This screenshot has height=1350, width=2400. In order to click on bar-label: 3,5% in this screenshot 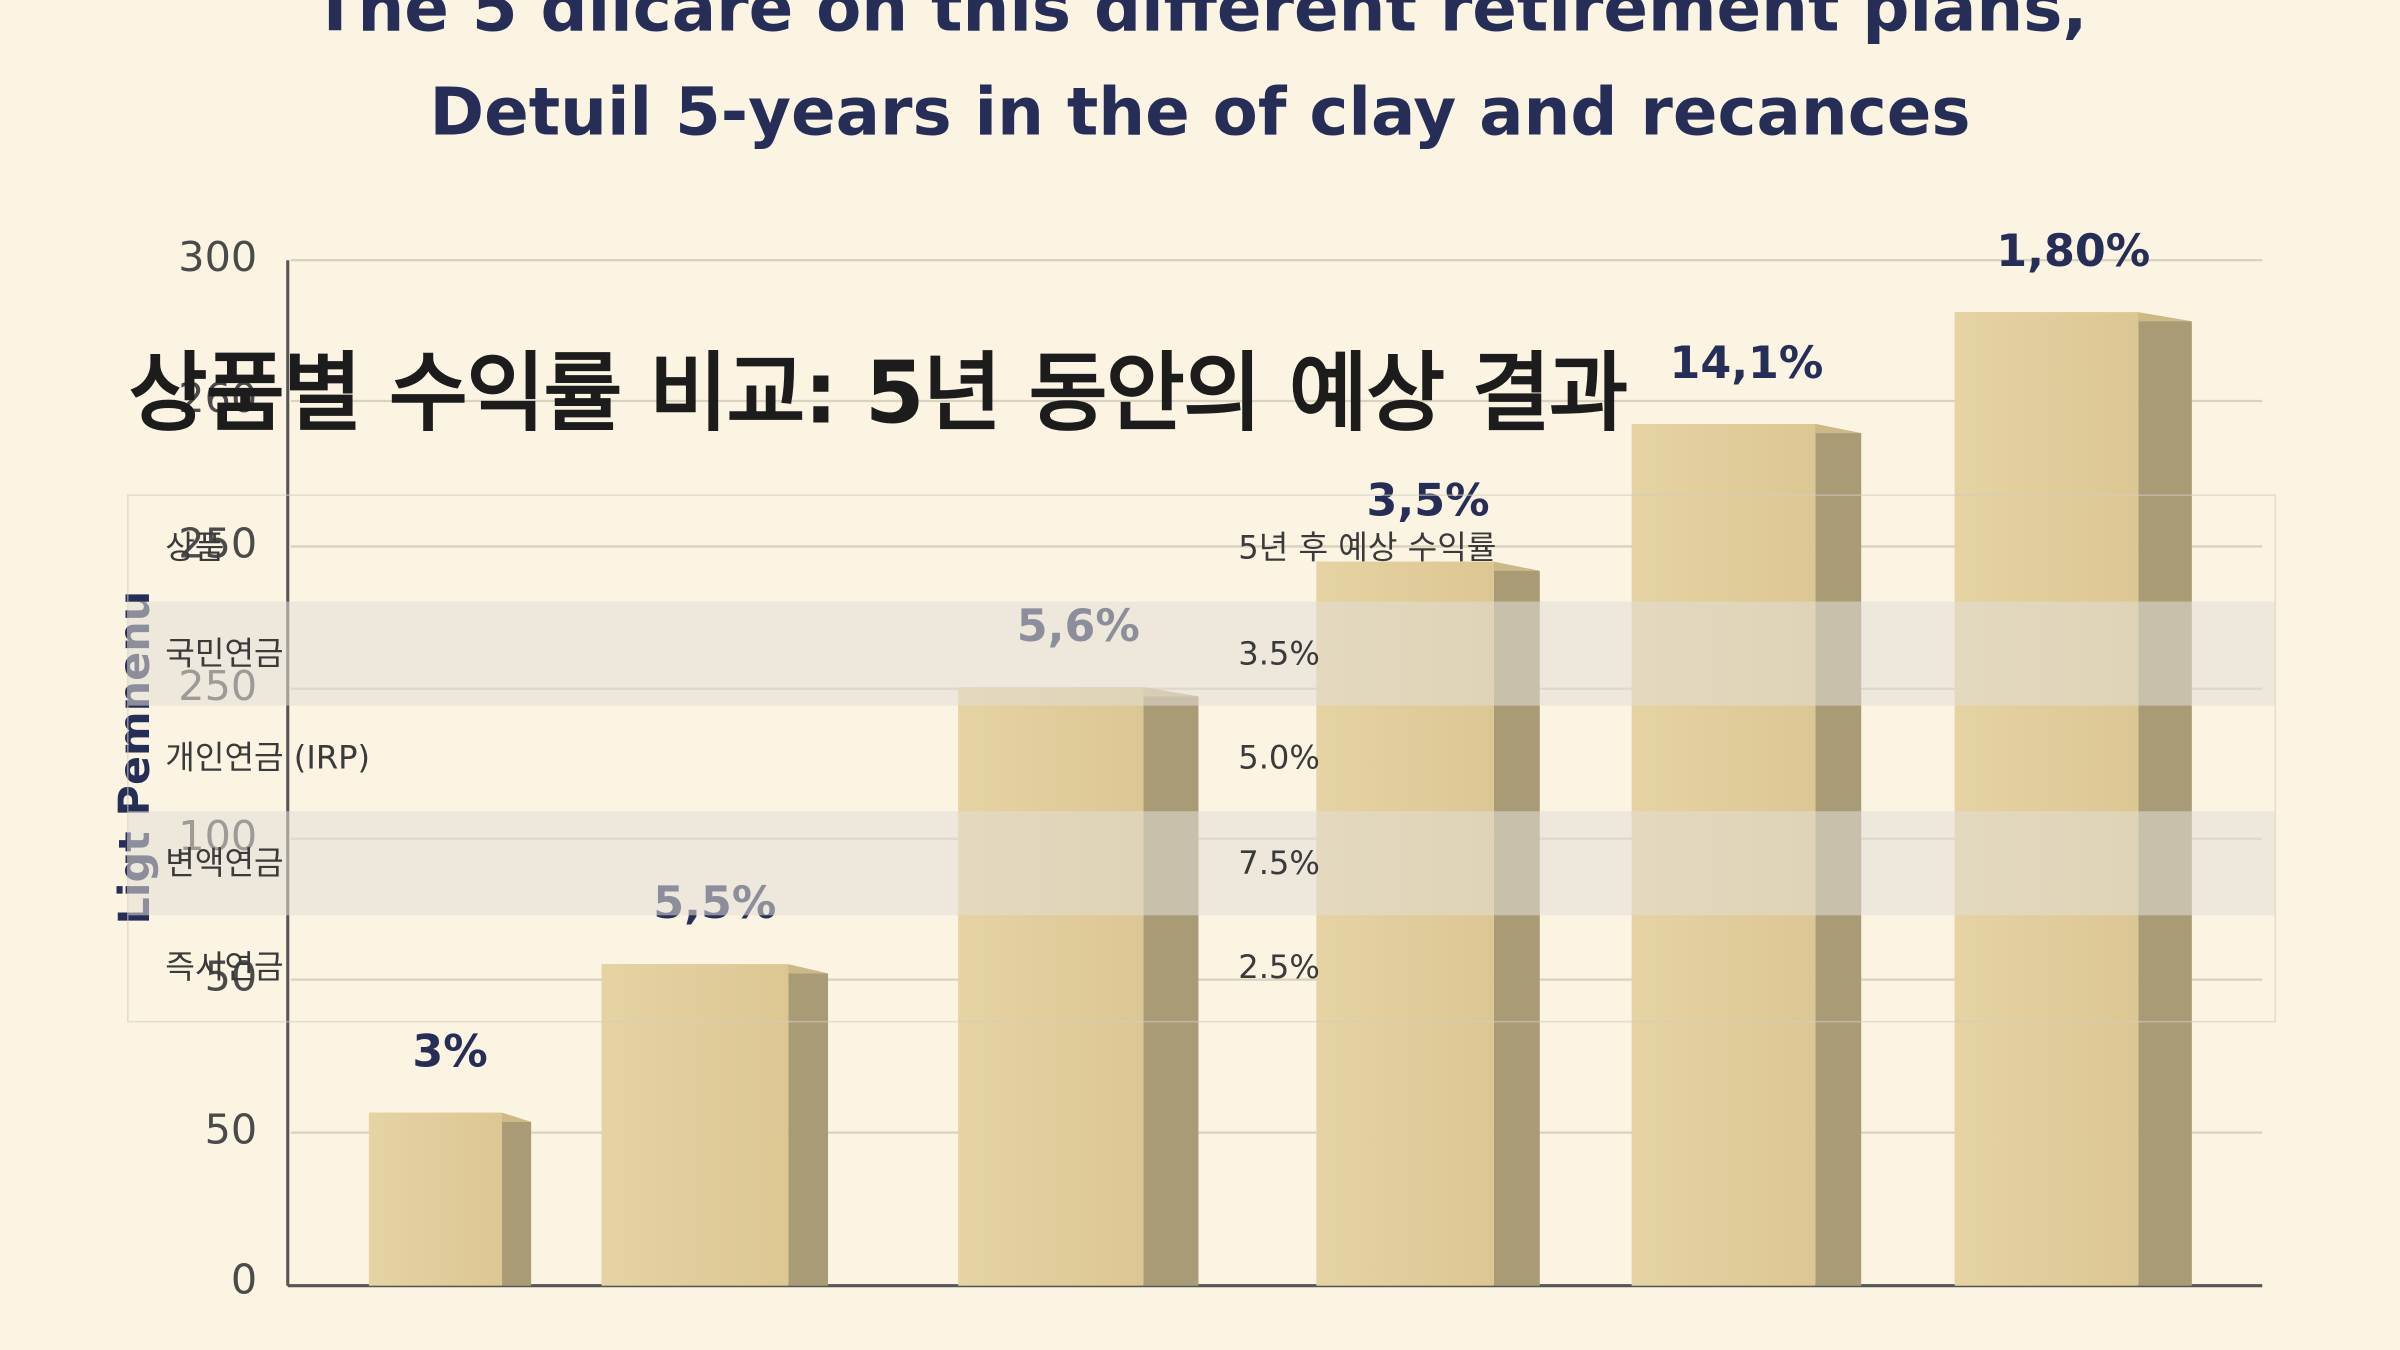, I will do `click(1428, 501)`.